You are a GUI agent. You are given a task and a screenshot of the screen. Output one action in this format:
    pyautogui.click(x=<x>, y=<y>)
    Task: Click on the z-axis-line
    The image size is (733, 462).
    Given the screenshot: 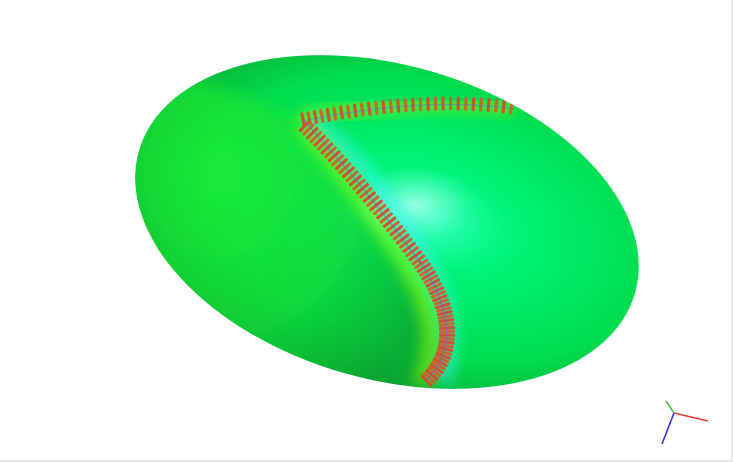 What is the action you would take?
    pyautogui.click(x=668, y=428)
    